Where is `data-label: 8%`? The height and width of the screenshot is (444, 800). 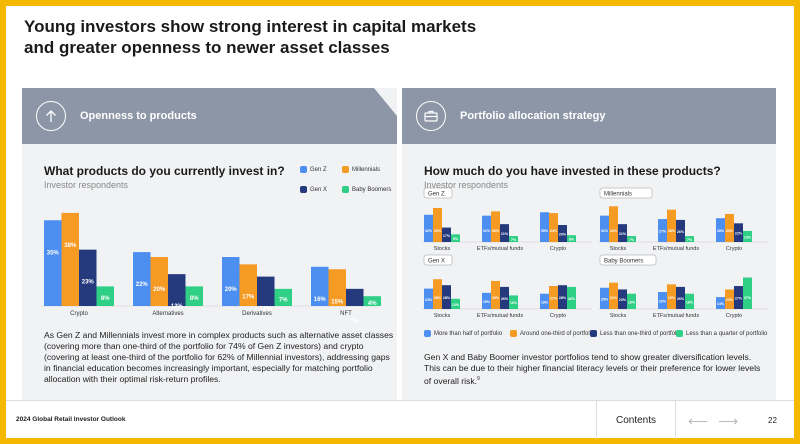
data-label: 8% is located at coordinates (105, 299).